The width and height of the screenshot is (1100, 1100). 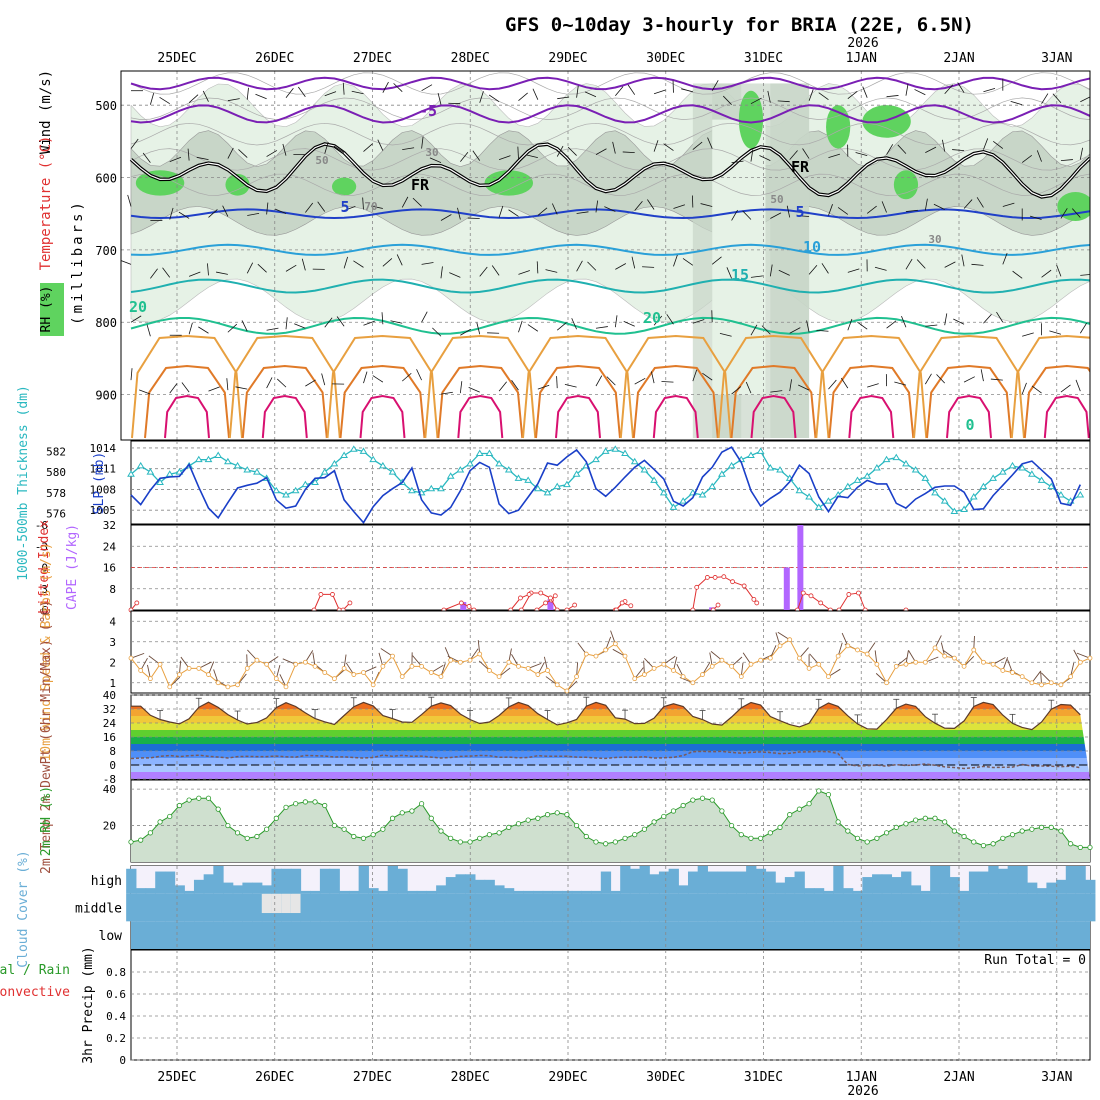 What do you see at coordinates (106, 106) in the screenshot?
I see `pressure-tick-label: 500` at bounding box center [106, 106].